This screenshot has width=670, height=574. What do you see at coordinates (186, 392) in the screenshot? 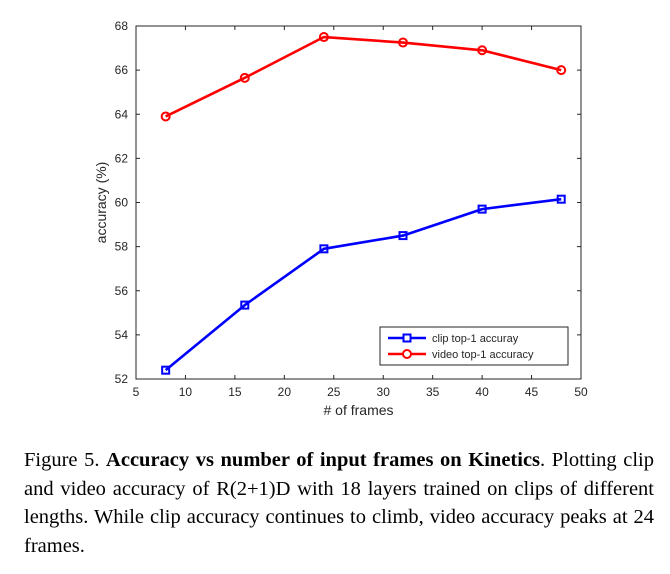
I see `x-tick-label: 10` at bounding box center [186, 392].